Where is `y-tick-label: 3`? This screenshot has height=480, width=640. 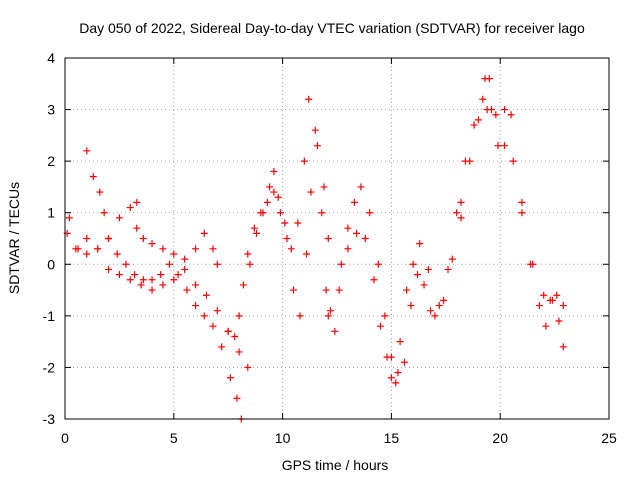 y-tick-label: 3 is located at coordinates (51, 110).